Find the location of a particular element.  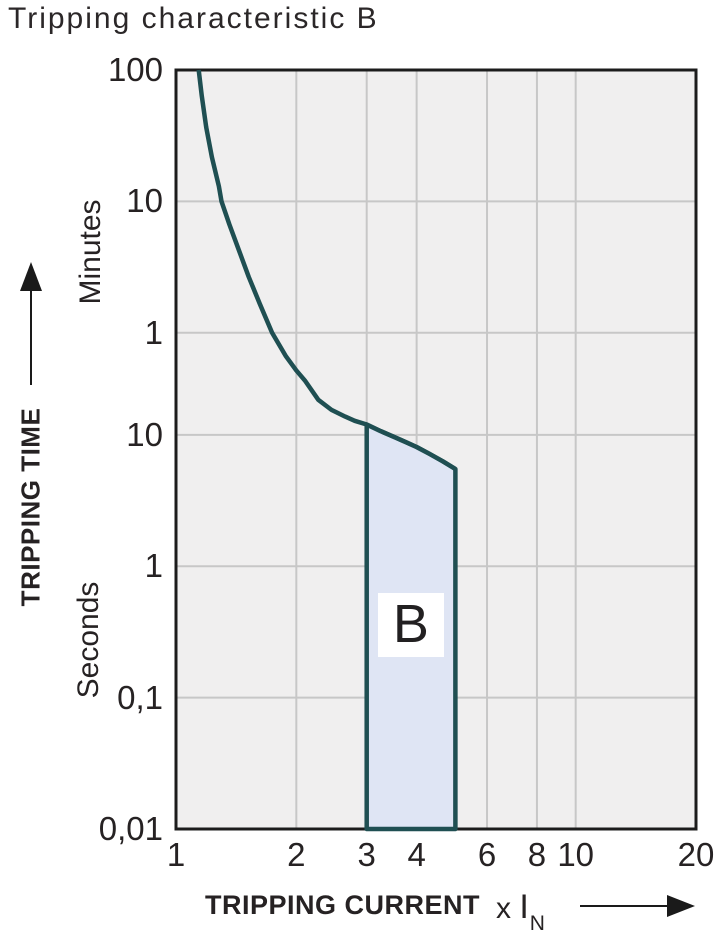

x-tick-label: 10 is located at coordinates (576, 854).